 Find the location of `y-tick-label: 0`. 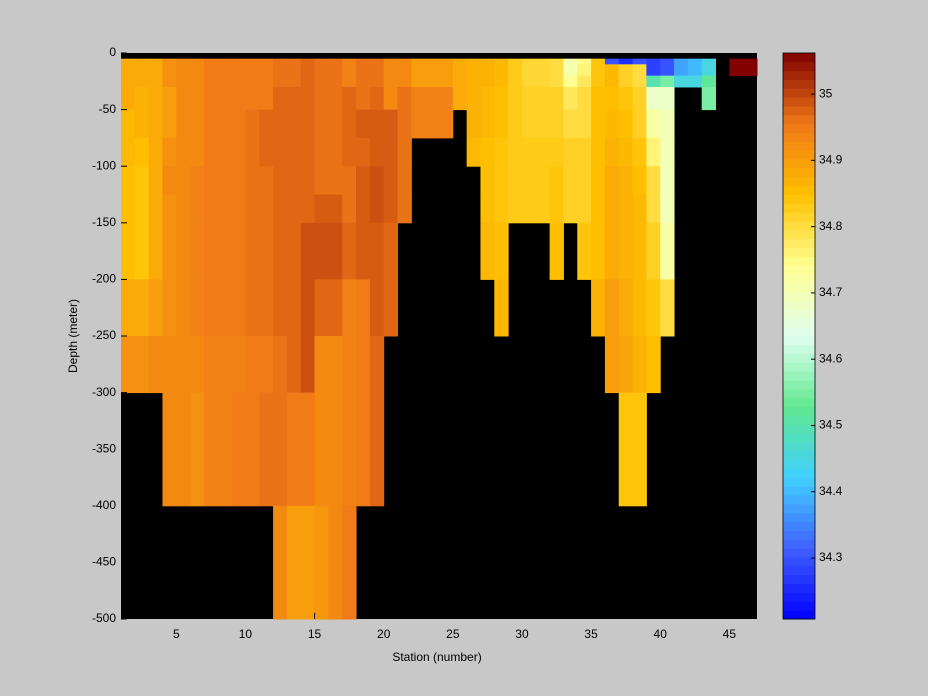

y-tick-label: 0 is located at coordinates (112, 52).